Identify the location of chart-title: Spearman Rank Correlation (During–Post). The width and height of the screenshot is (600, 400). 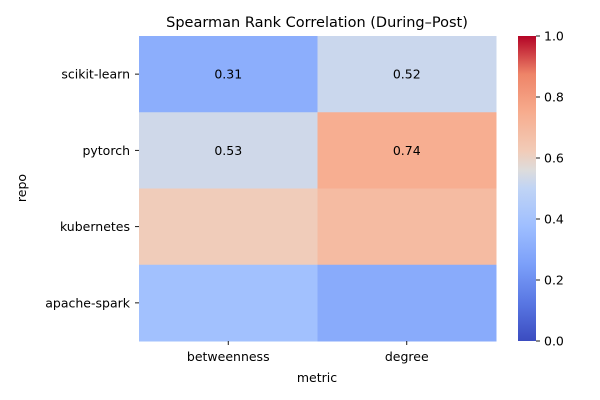
(317, 23).